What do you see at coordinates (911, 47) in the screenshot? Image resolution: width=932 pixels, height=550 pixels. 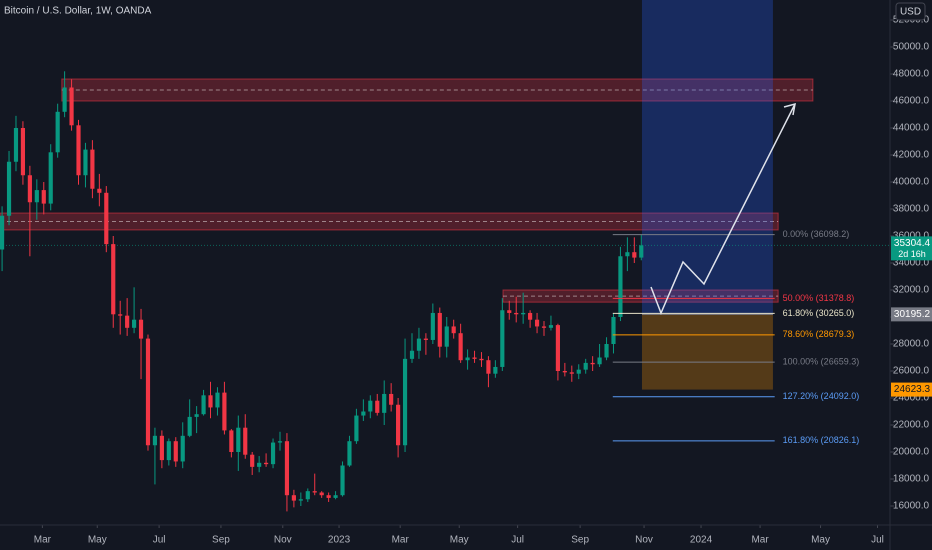 I see `y-tick-label: 50000.0` at bounding box center [911, 47].